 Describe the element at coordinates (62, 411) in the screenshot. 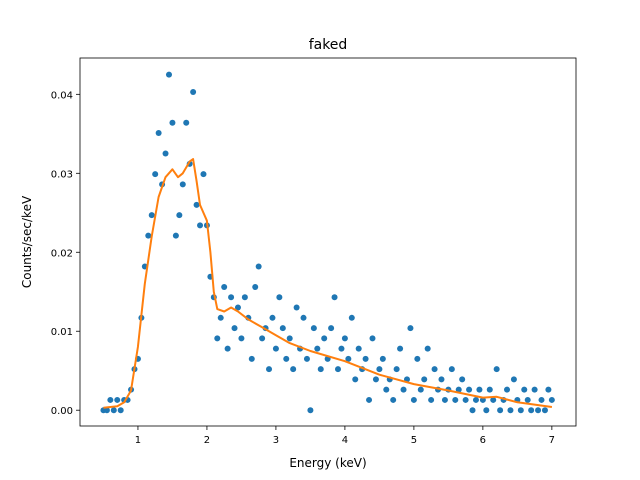

I see `y-tick-label: 0.00` at that location.